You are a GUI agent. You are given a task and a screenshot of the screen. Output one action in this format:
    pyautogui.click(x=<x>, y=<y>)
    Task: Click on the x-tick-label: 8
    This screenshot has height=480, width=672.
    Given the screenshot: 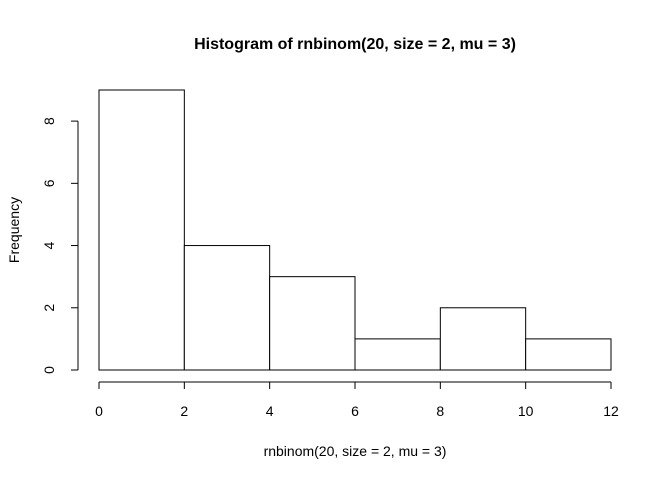 What is the action you would take?
    pyautogui.click(x=440, y=411)
    